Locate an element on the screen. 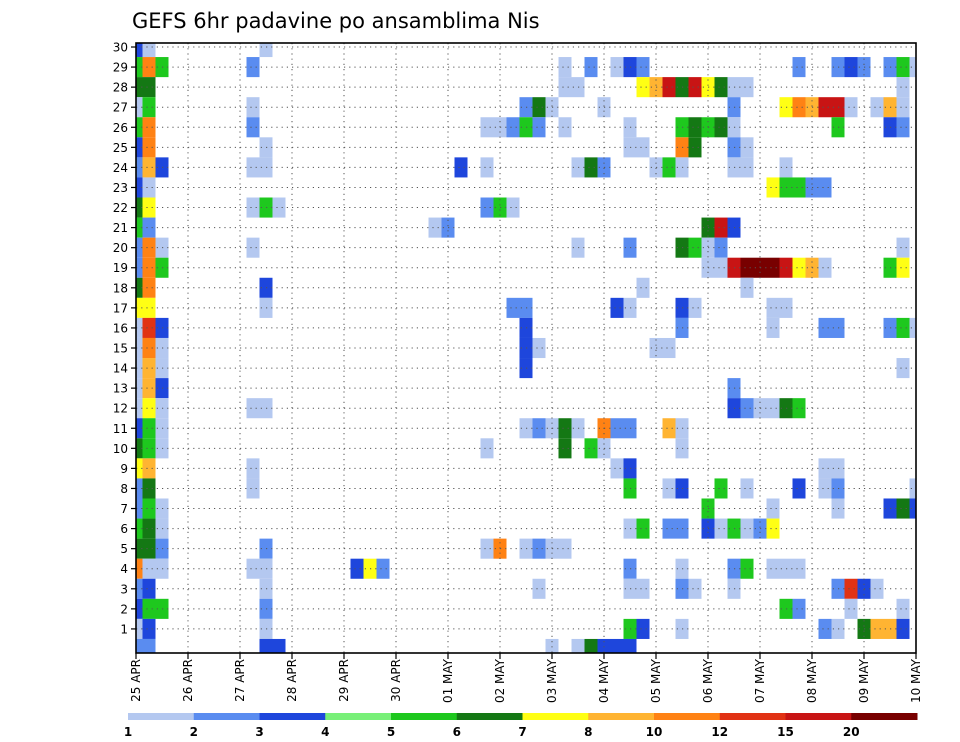  x-tick-label: 30 APR is located at coordinates (396, 680).